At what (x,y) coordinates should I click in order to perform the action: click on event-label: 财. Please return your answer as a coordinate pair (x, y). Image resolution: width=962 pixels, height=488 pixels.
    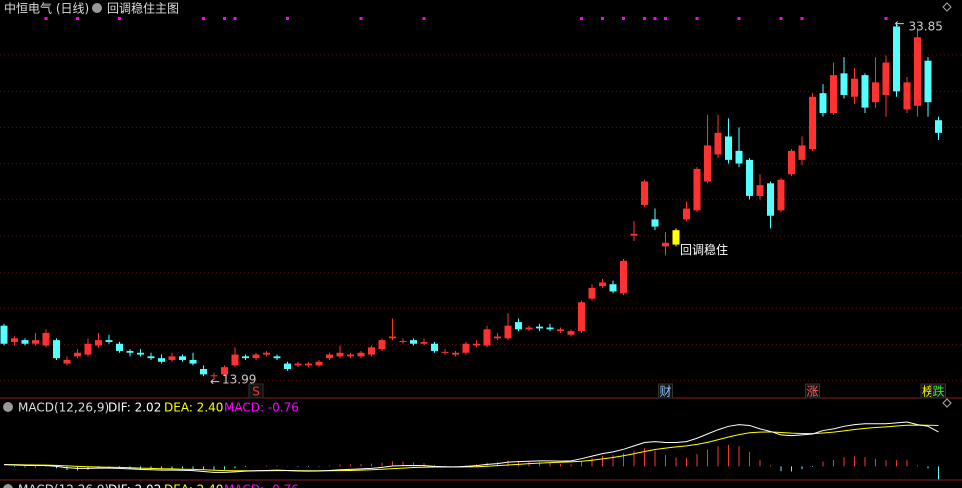
    Looking at the image, I should click on (665, 392).